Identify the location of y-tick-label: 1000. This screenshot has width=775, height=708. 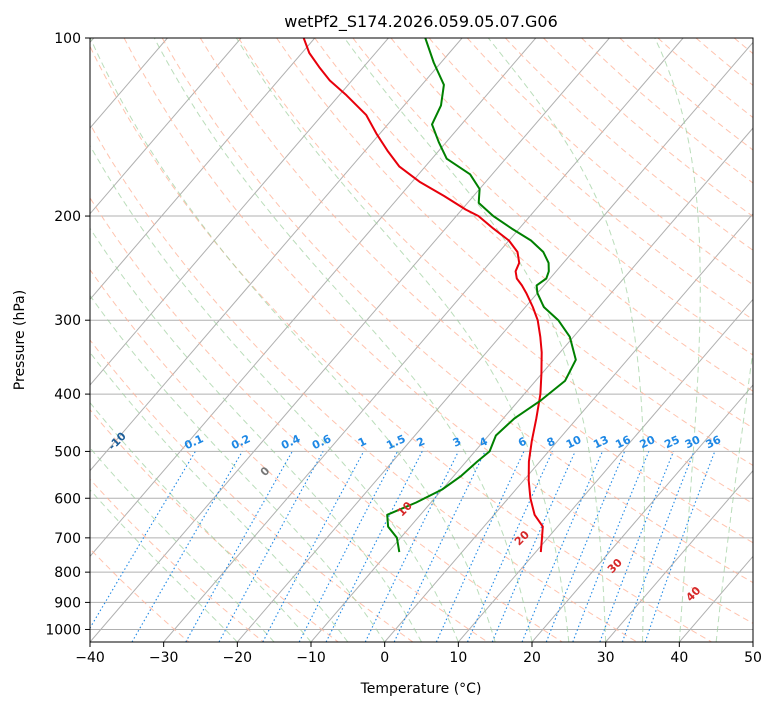
(63, 630).